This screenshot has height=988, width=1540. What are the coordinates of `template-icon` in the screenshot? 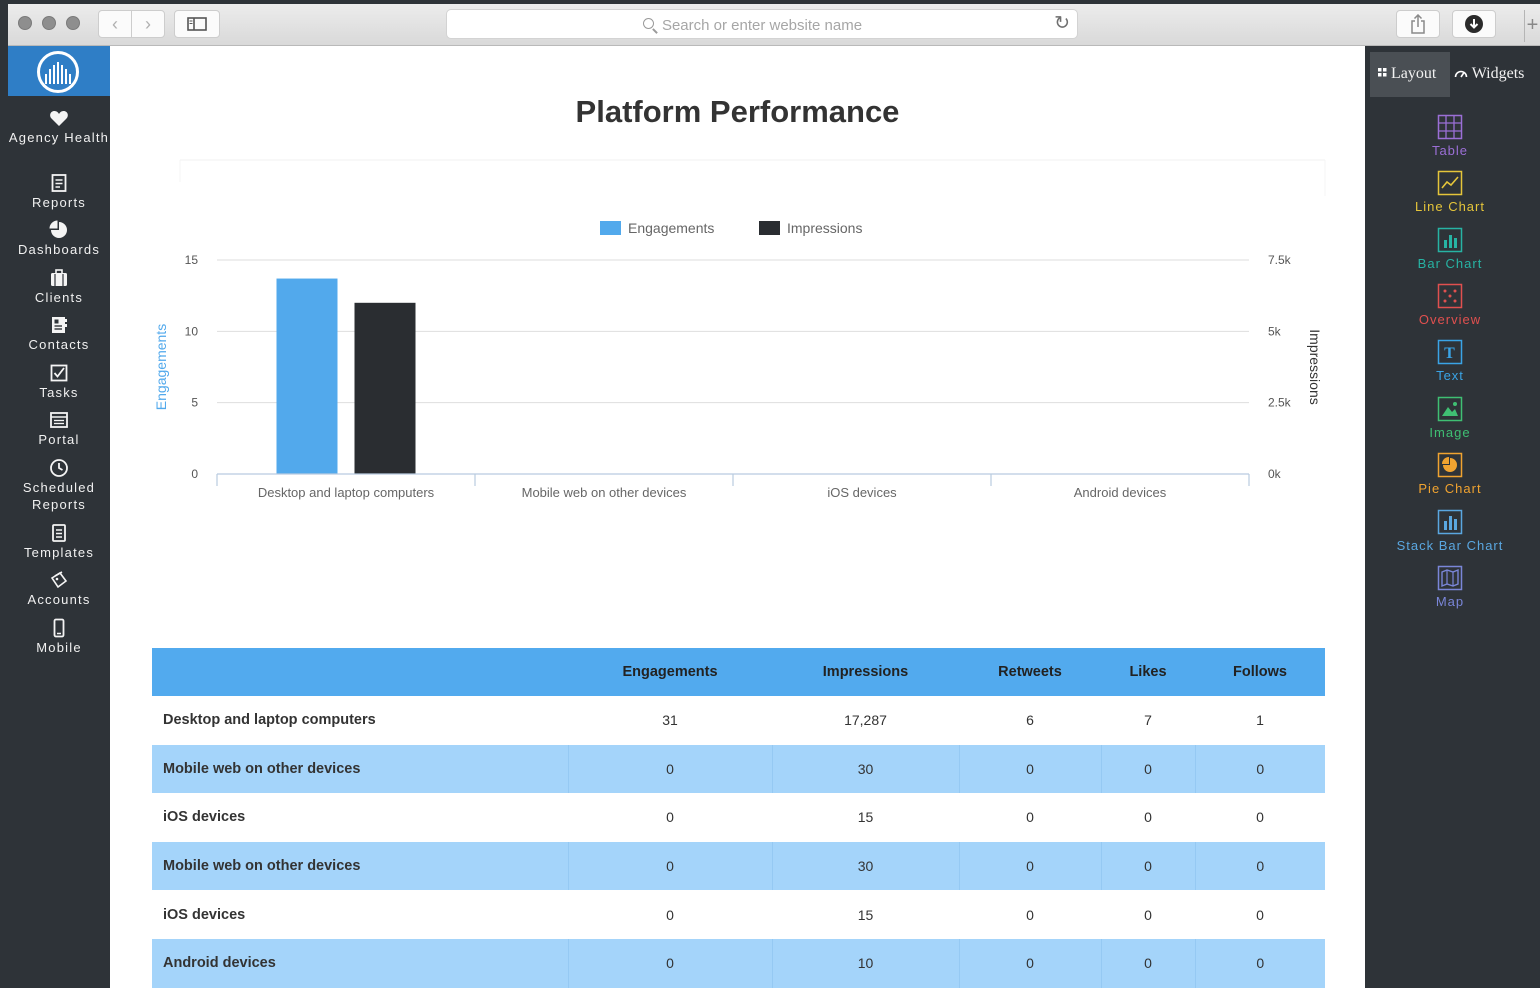 It's located at (59, 533).